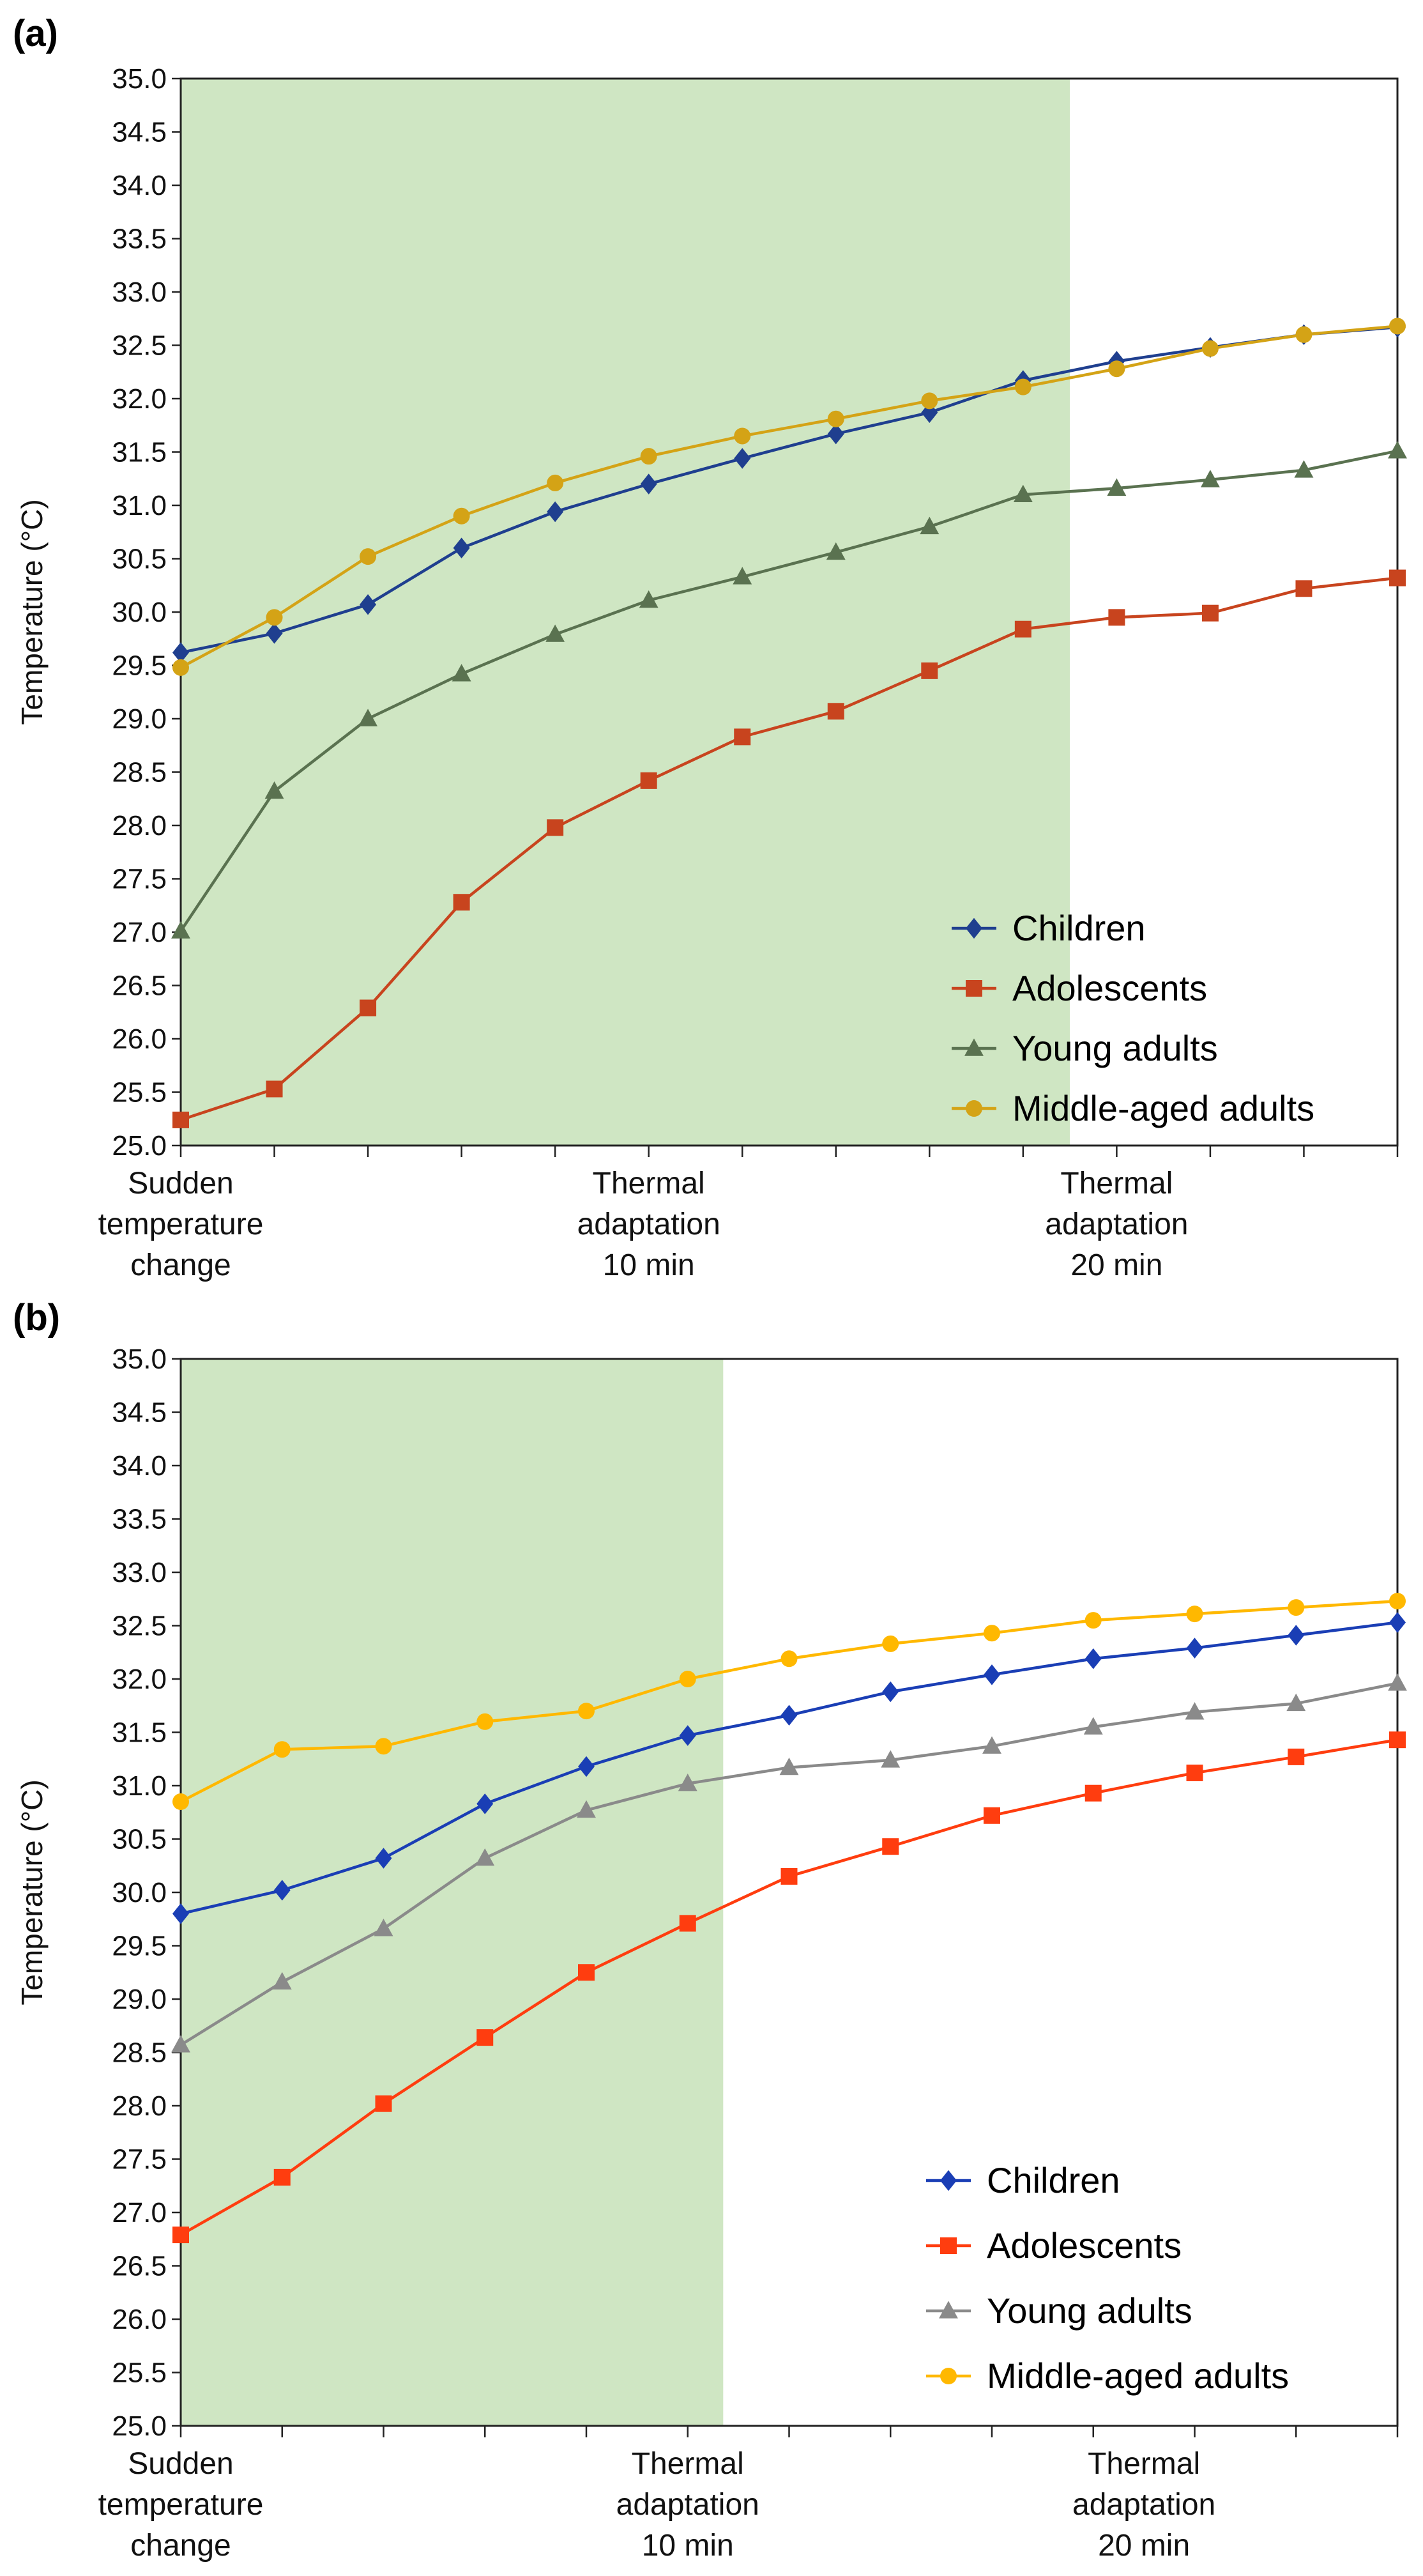  What do you see at coordinates (789, 489) in the screenshot?
I see `panel-a-line-children` at bounding box center [789, 489].